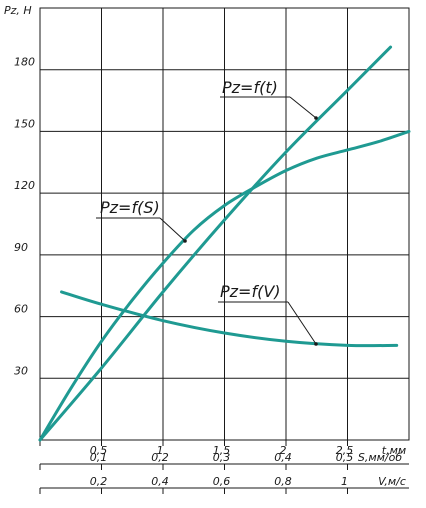 Image resolution: width=426 pixels, height=508 pixels. I want to click on x-axis-label: t,мм, so click(394, 450).